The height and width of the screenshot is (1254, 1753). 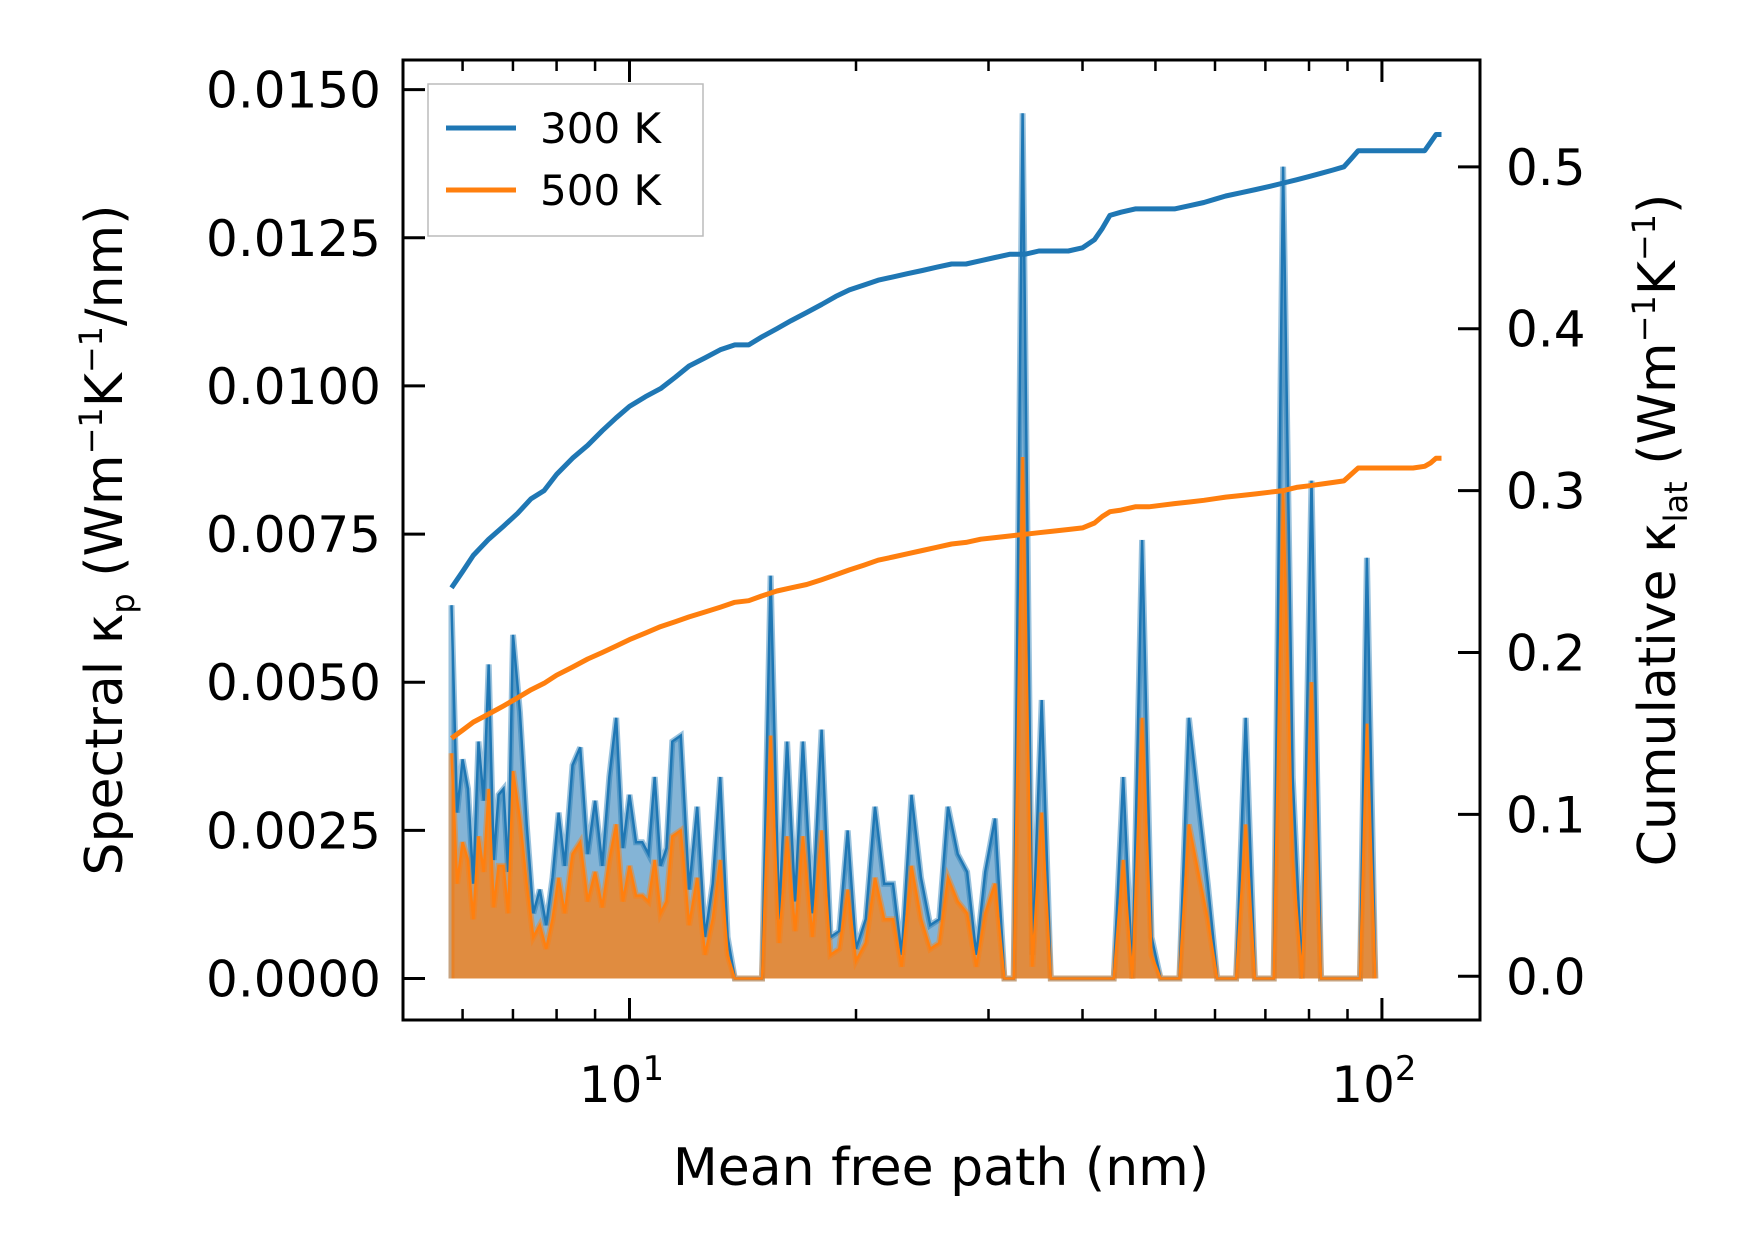 What do you see at coordinates (1546, 654) in the screenshot?
I see `right-tick-label: 0.2` at bounding box center [1546, 654].